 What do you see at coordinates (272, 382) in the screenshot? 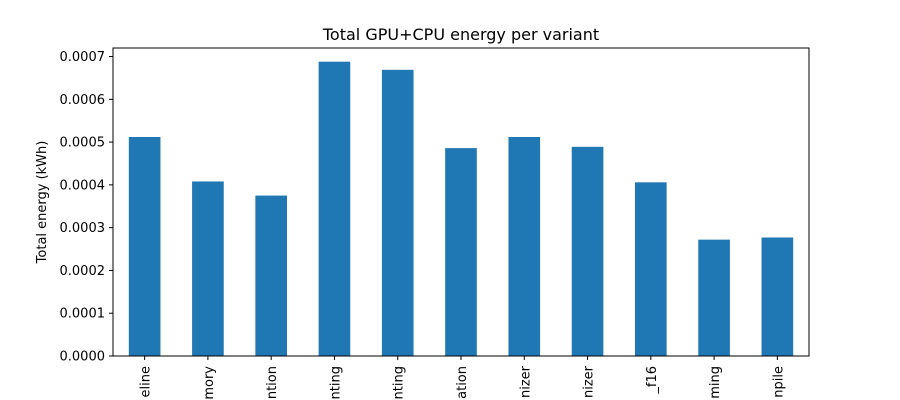
I see `x-tick-label-2: ntion` at bounding box center [272, 382].